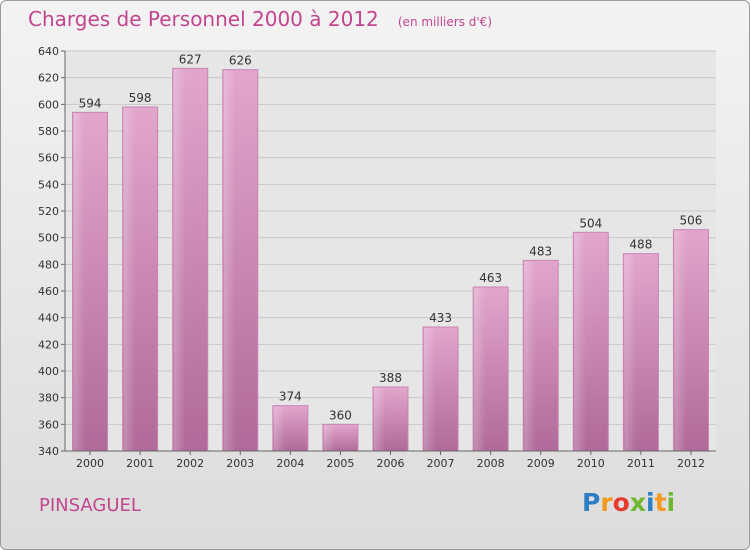 The height and width of the screenshot is (550, 750). What do you see at coordinates (541, 463) in the screenshot?
I see `x-tick-label: 2009` at bounding box center [541, 463].